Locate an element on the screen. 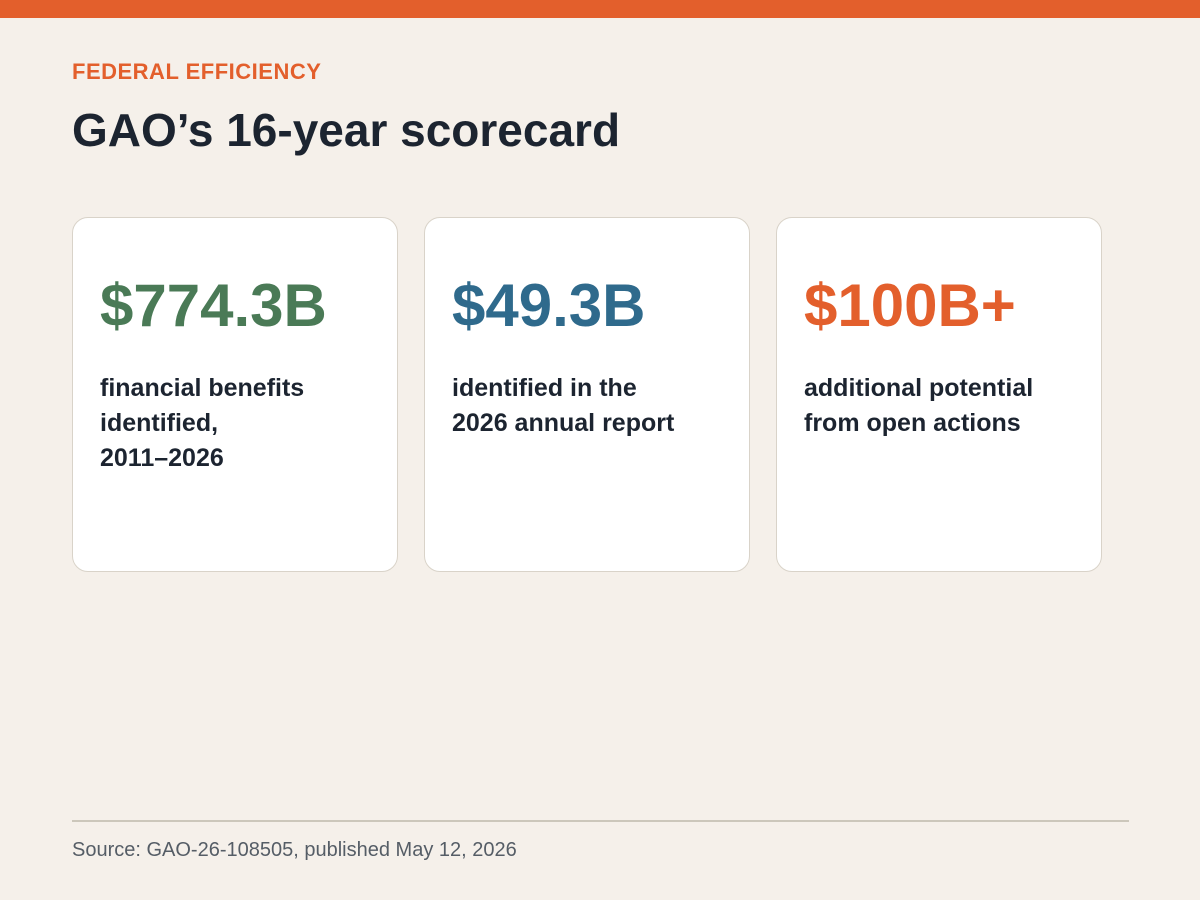  stat-description: identified in the 2026 annual report is located at coordinates (563, 405).